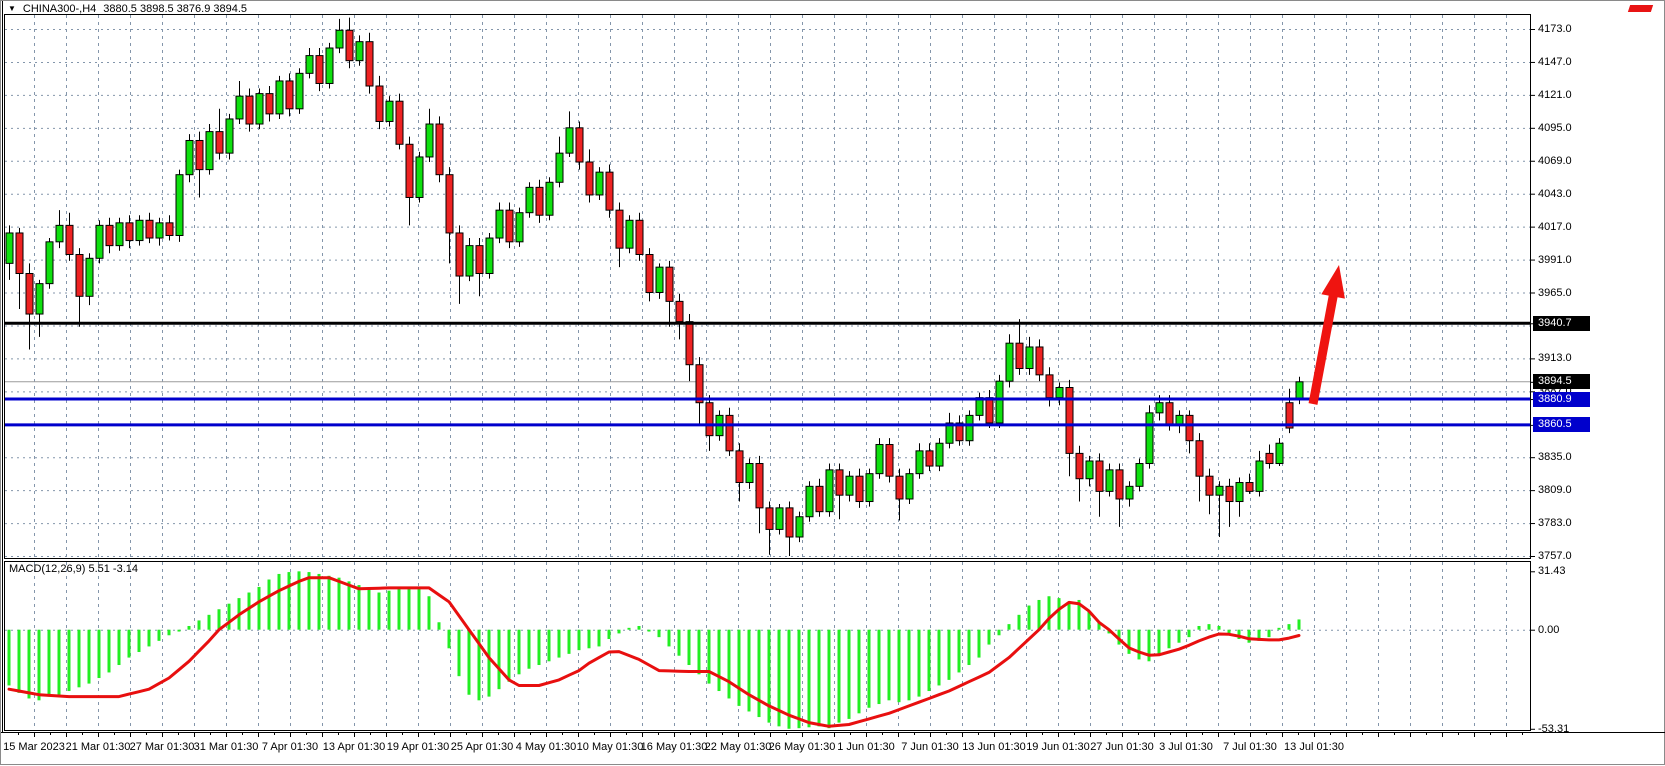 Image resolution: width=1665 pixels, height=766 pixels. What do you see at coordinates (354, 747) in the screenshot?
I see `date-label: 13 Apr 01:30` at bounding box center [354, 747].